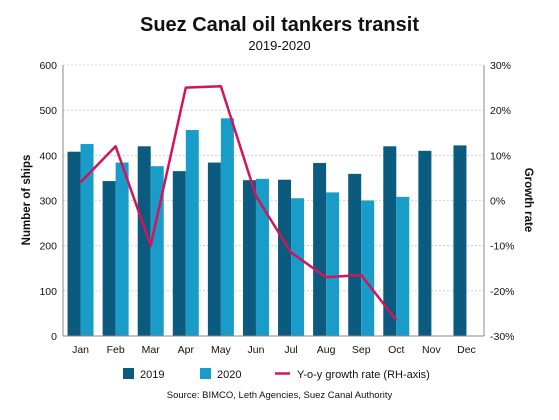 The image size is (559, 420). I want to click on x-tick-label: May, so click(221, 350).